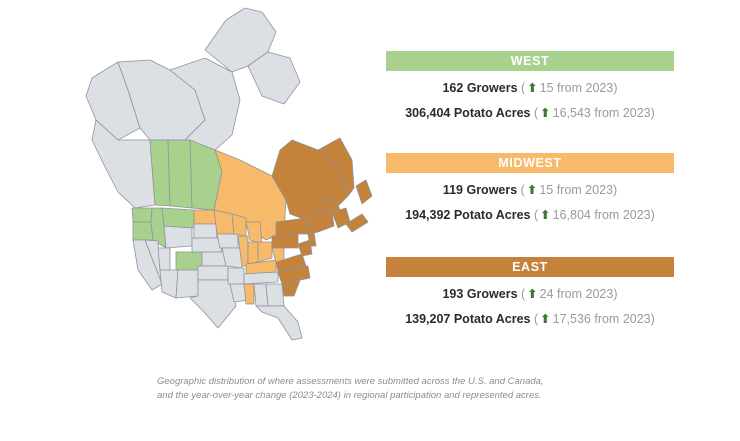 This screenshot has height=441, width=740. I want to click on acres-stat-east: 139,207 Potato Acres (⬆ 17,536 from 2023), so click(530, 319).